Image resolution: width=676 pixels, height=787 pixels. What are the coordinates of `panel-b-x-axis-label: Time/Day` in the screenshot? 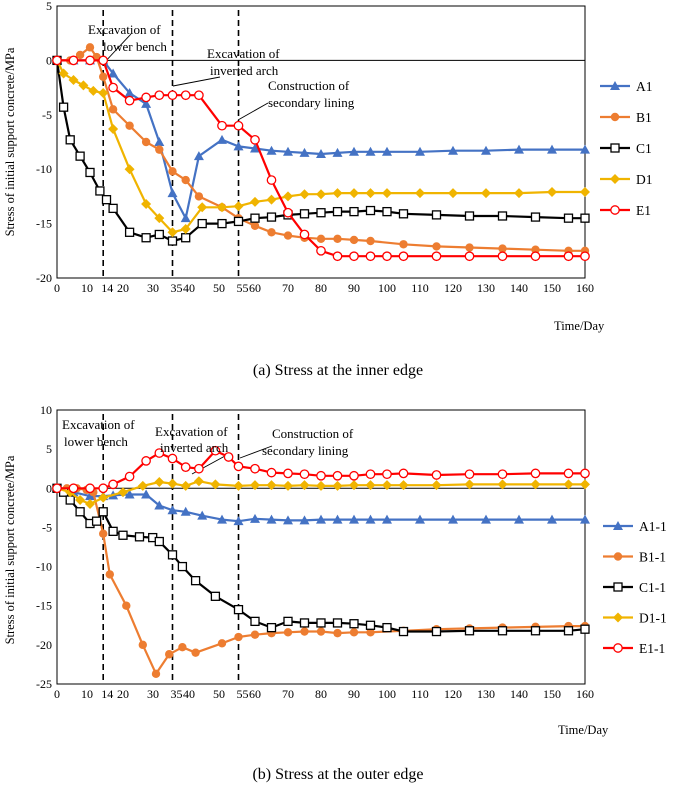 It's located at (583, 730).